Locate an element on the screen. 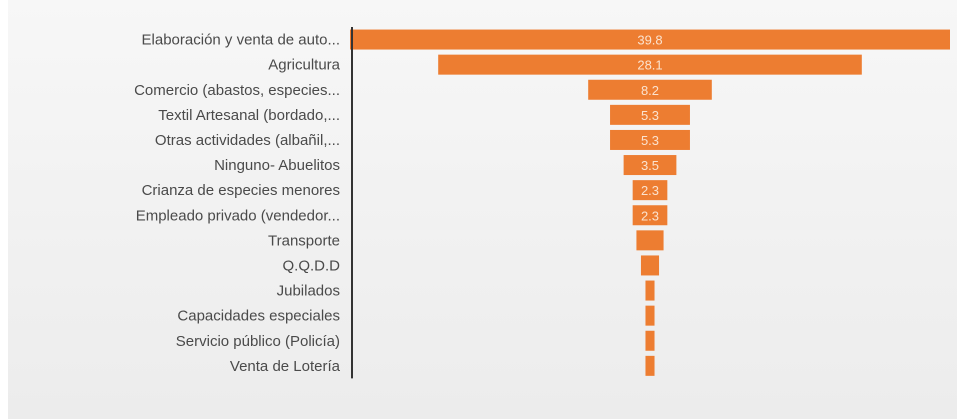 The height and width of the screenshot is (419, 957). category-label: Venta de Lotería is located at coordinates (285, 366).